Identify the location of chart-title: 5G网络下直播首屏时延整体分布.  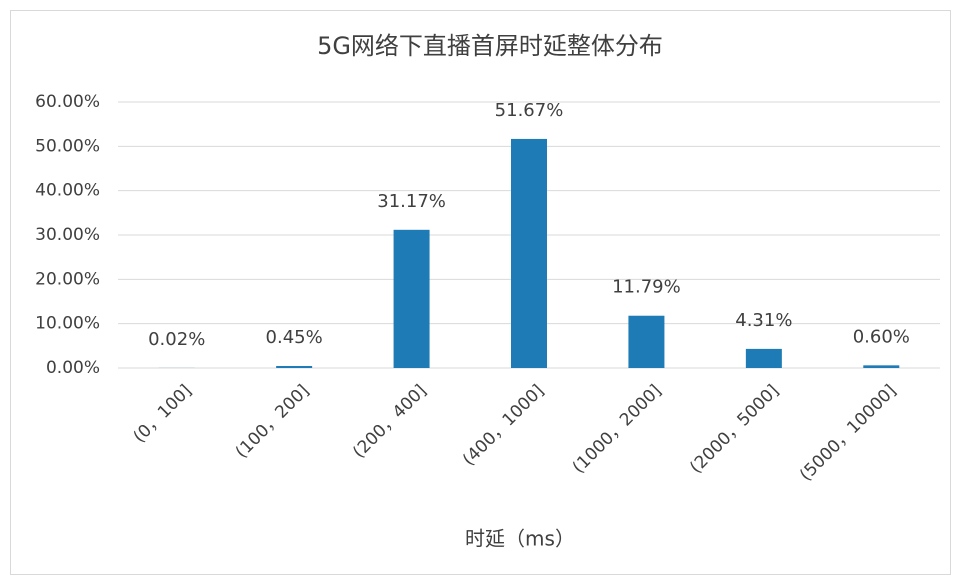
(490, 46).